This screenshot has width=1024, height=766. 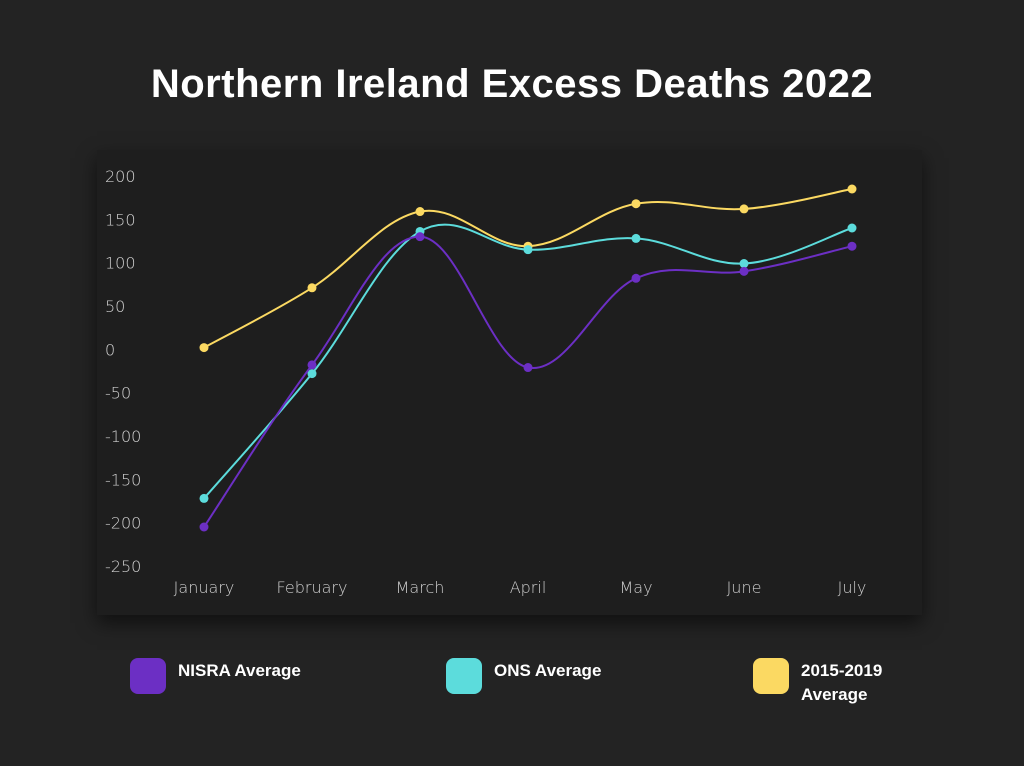 I want to click on x-tick-label: June, so click(x=744, y=587).